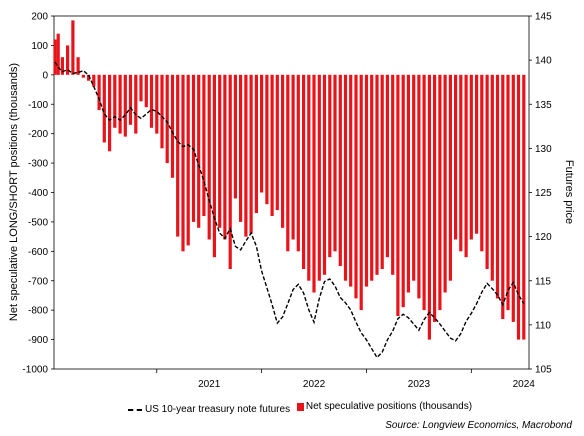 This screenshot has width=584, height=436. Describe the element at coordinates (38, 164) in the screenshot. I see `left-tick-label: -300` at that location.